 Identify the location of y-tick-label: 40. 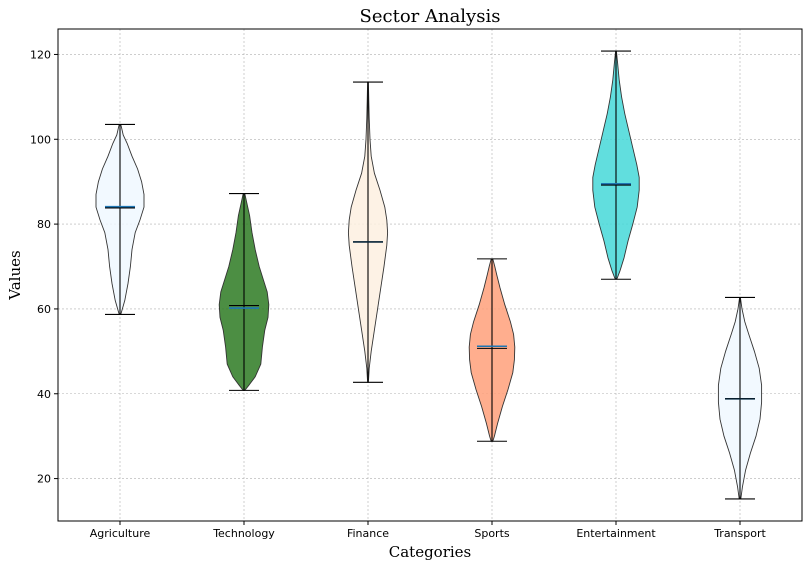
(44, 394).